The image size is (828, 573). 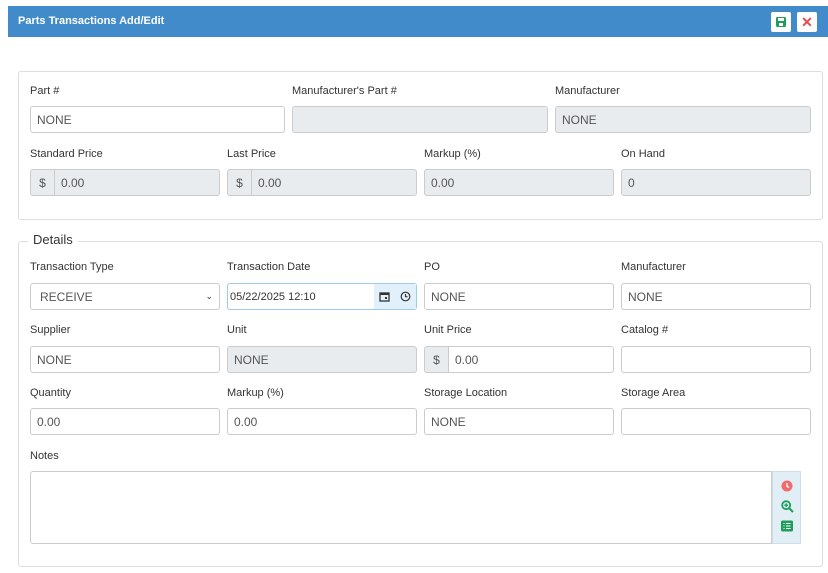 I want to click on notes-toolbar, so click(x=786, y=507).